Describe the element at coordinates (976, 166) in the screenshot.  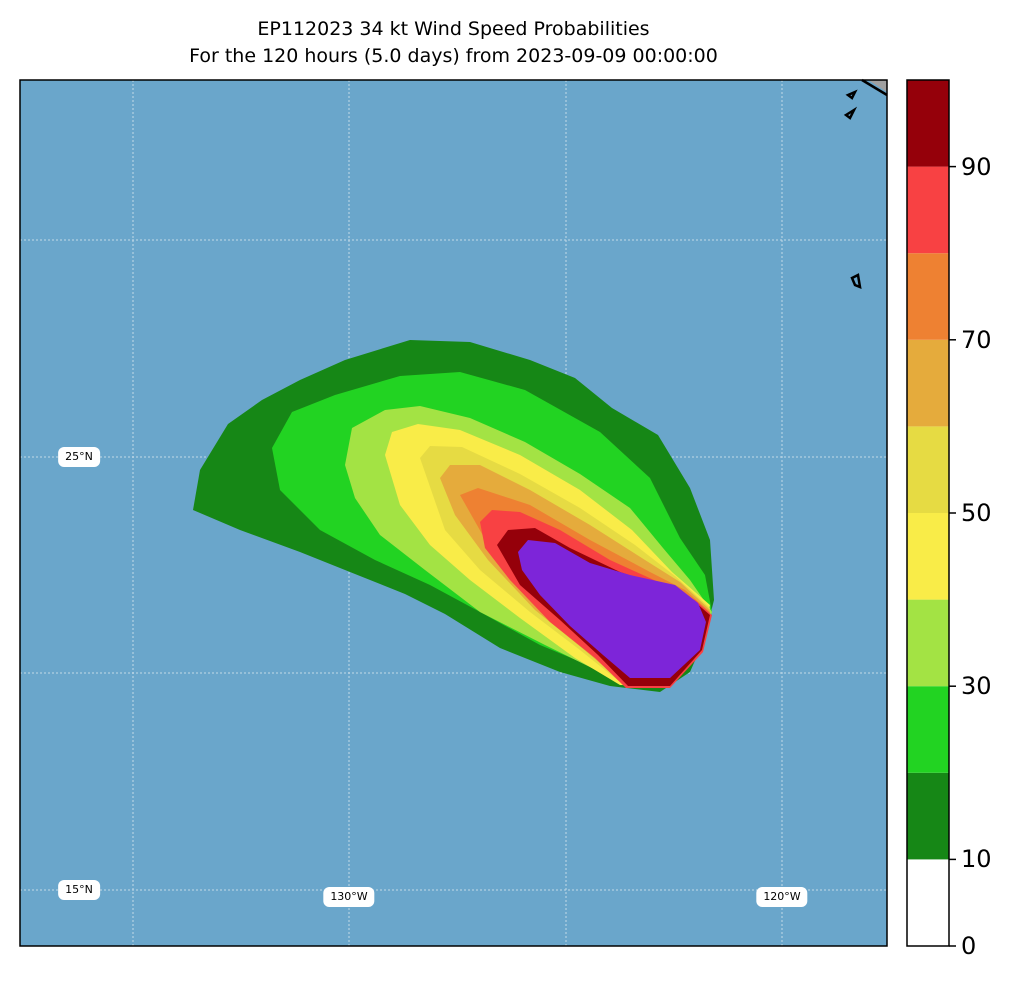
I see `colorbar-tick-label: 90` at that location.